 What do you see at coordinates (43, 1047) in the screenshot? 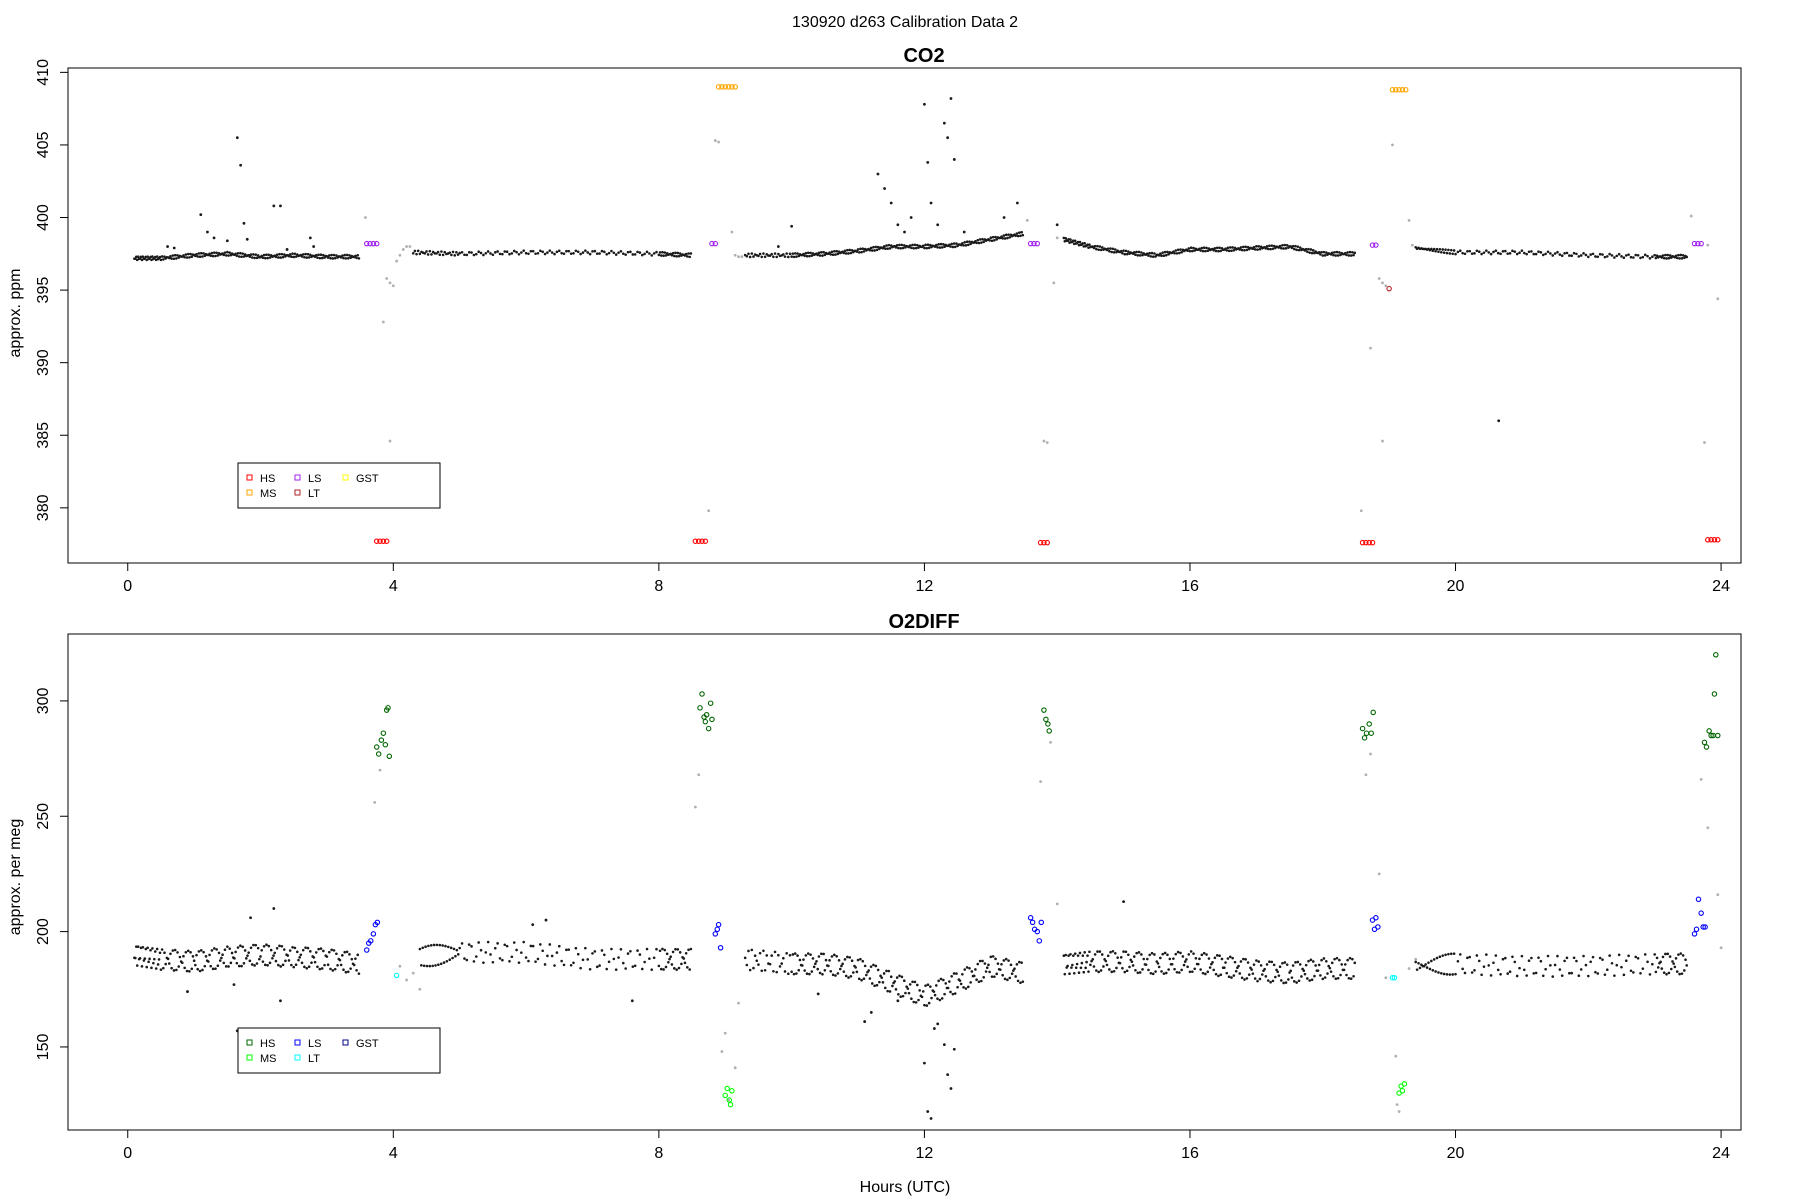
I see `o2diff-y-tick-label: 150` at bounding box center [43, 1047].